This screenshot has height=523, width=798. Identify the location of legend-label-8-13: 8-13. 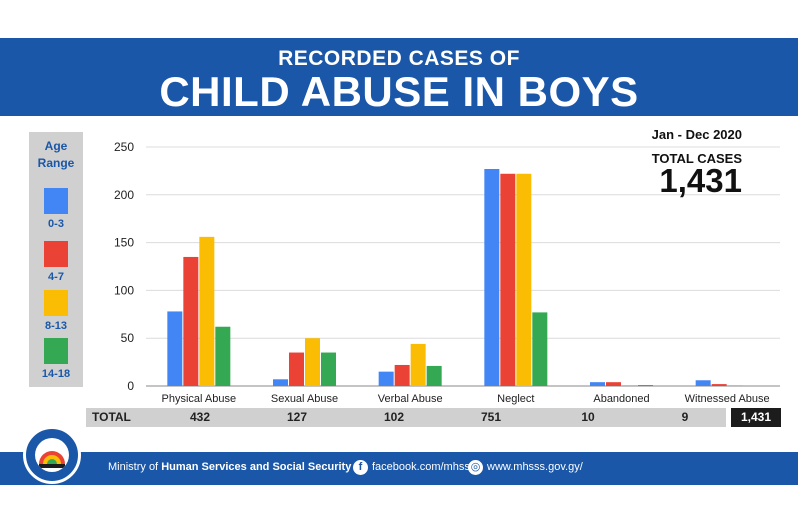
(56, 326).